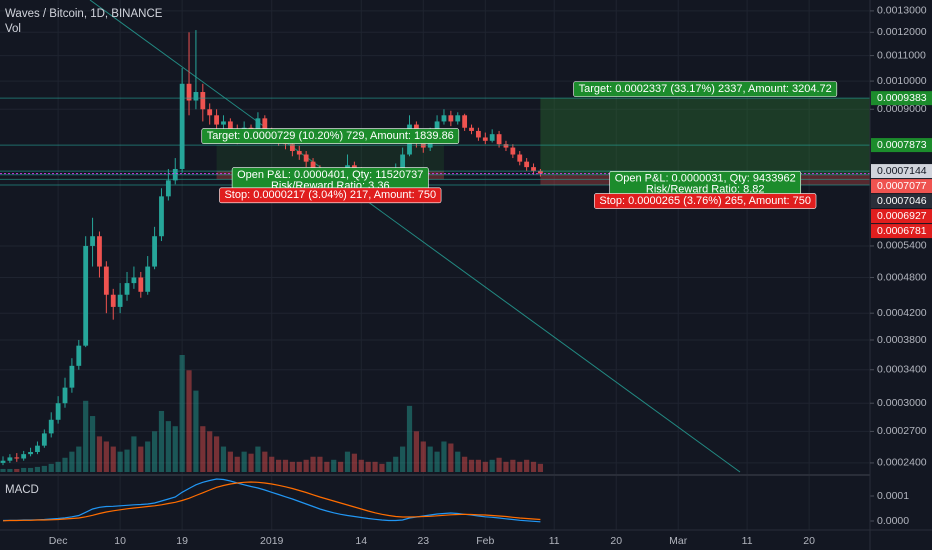 This screenshot has width=932, height=550. What do you see at coordinates (901, 145) in the screenshot?
I see `price-label-bg` at bounding box center [901, 145].